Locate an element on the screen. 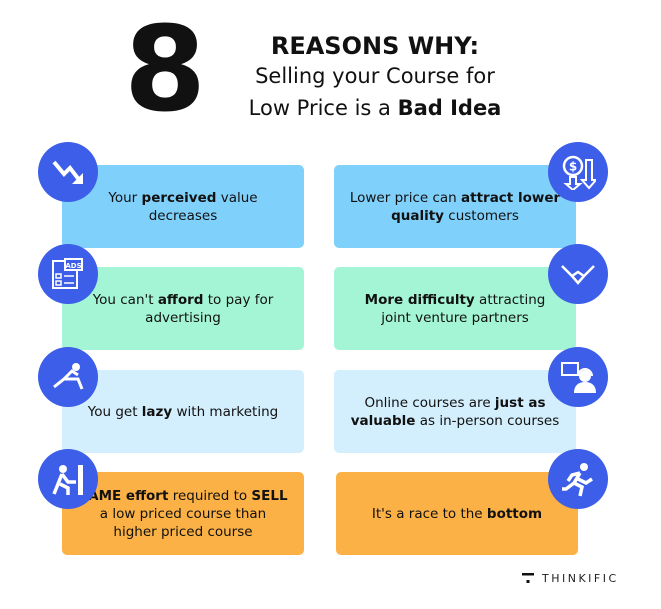 The image size is (661, 609). reason-card: It's a race to the bottom is located at coordinates (457, 513).